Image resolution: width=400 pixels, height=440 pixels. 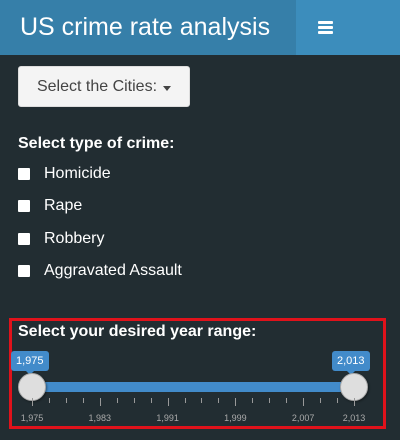 I want to click on crime-type-label: Select type of crime:, so click(x=96, y=143).